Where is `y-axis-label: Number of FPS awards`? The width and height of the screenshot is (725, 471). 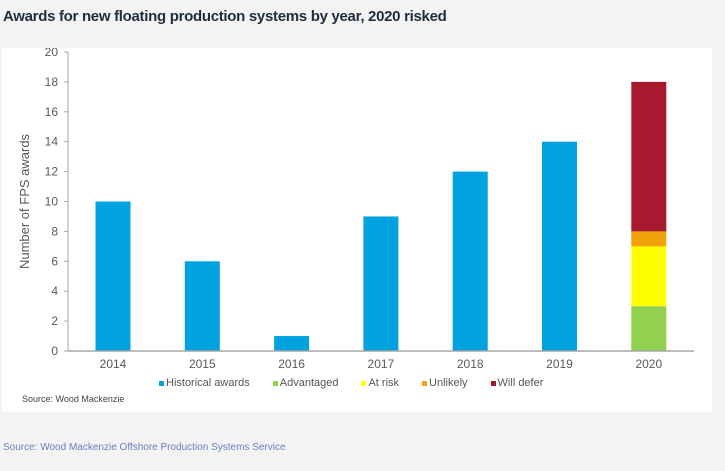
y-axis-label: Number of FPS awards is located at coordinates (24, 201).